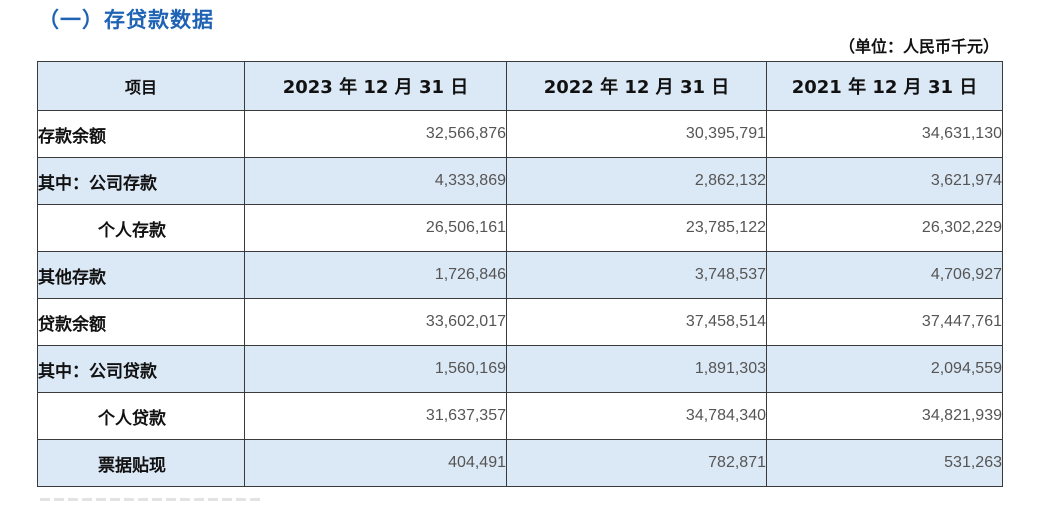 The image size is (1045, 528). What do you see at coordinates (375, 369) in the screenshot?
I see `cell-value: 1,560,169` at bounding box center [375, 369].